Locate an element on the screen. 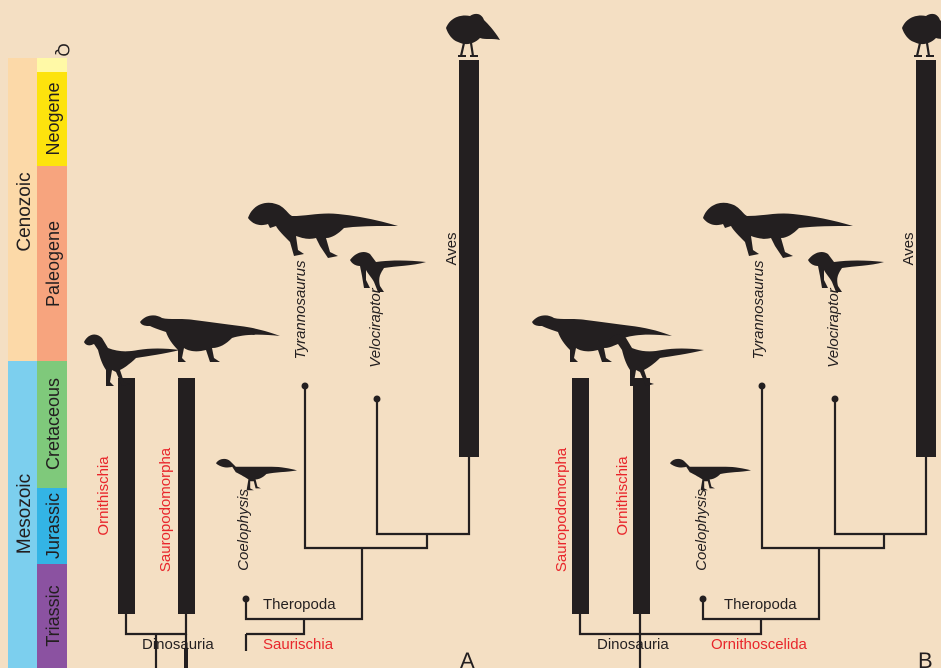 The height and width of the screenshot is (668, 941). period-triassic-bar is located at coordinates (52, 616).